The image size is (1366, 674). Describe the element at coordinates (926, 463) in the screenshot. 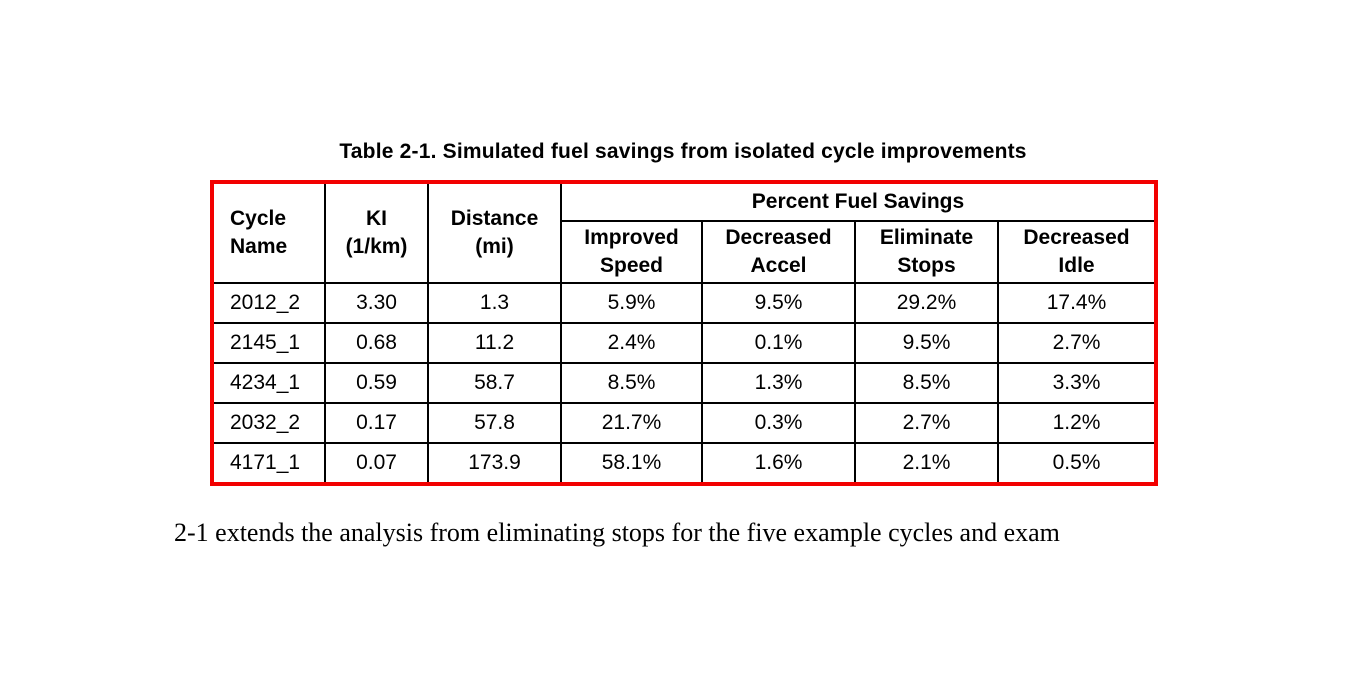

I see `cell-eliminate-stops: 2.1%` at that location.